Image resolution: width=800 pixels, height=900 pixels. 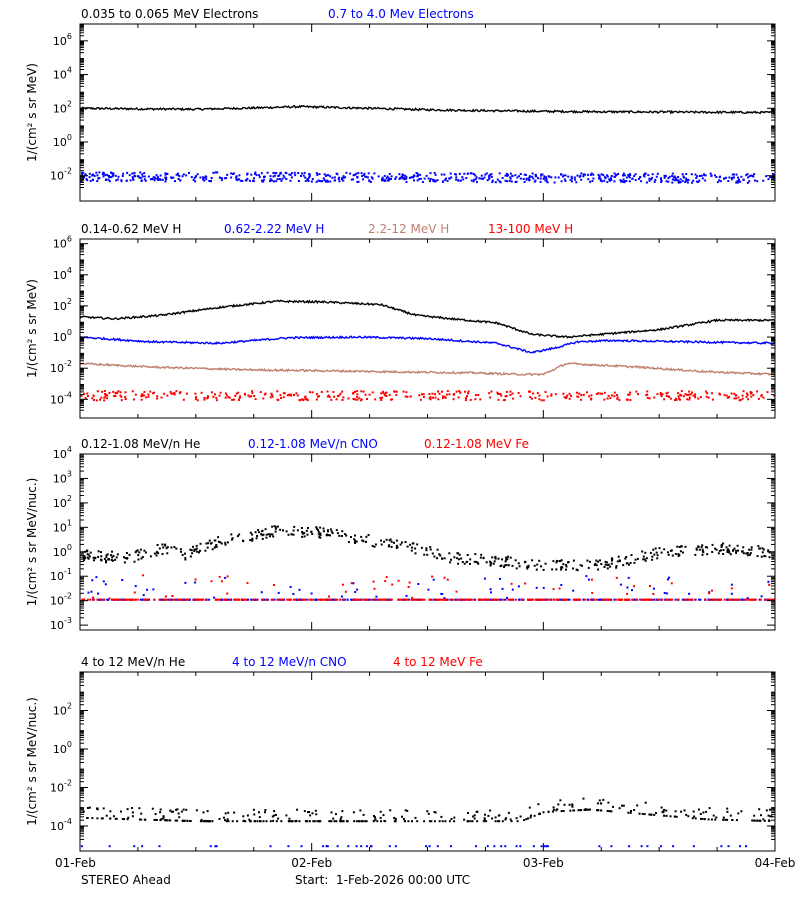 I want to click on legend-entry: 0.035 to 0.065 MeV Electrons, so click(x=169, y=14).